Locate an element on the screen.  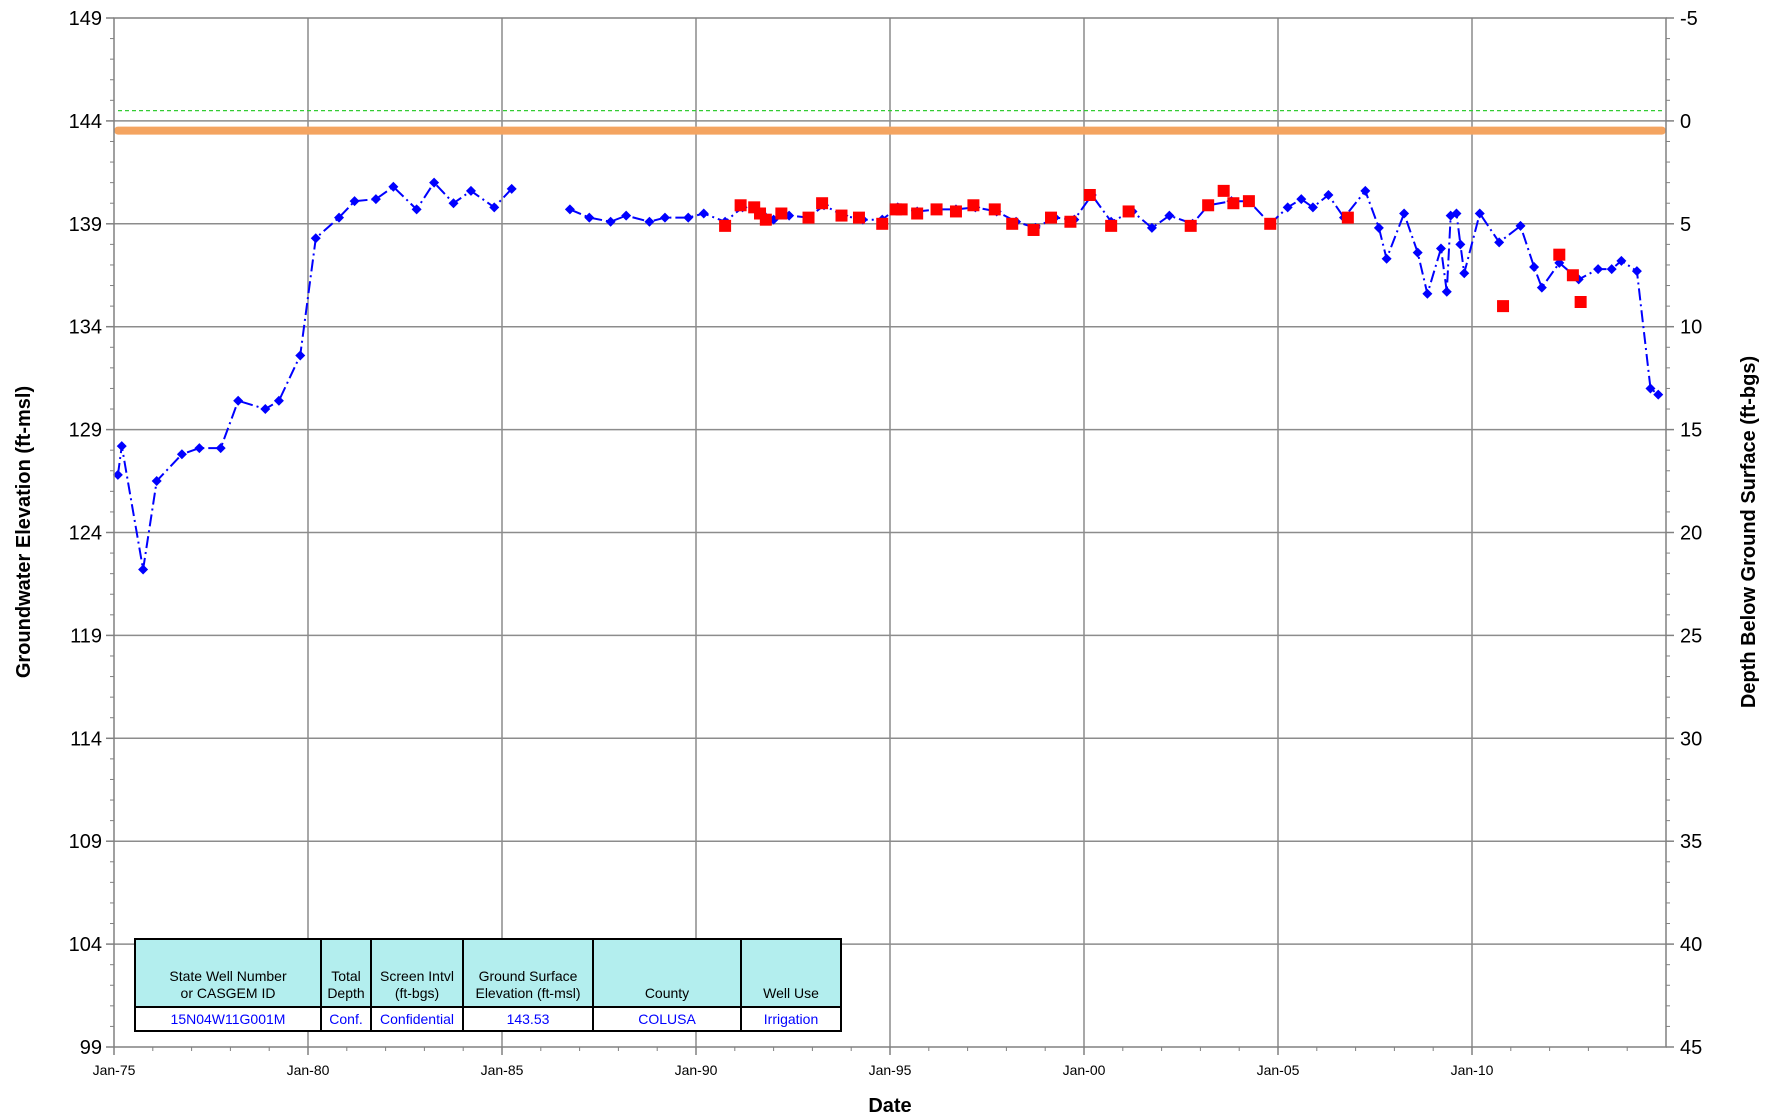
y-tick-label: 119 is located at coordinates (86, 636).